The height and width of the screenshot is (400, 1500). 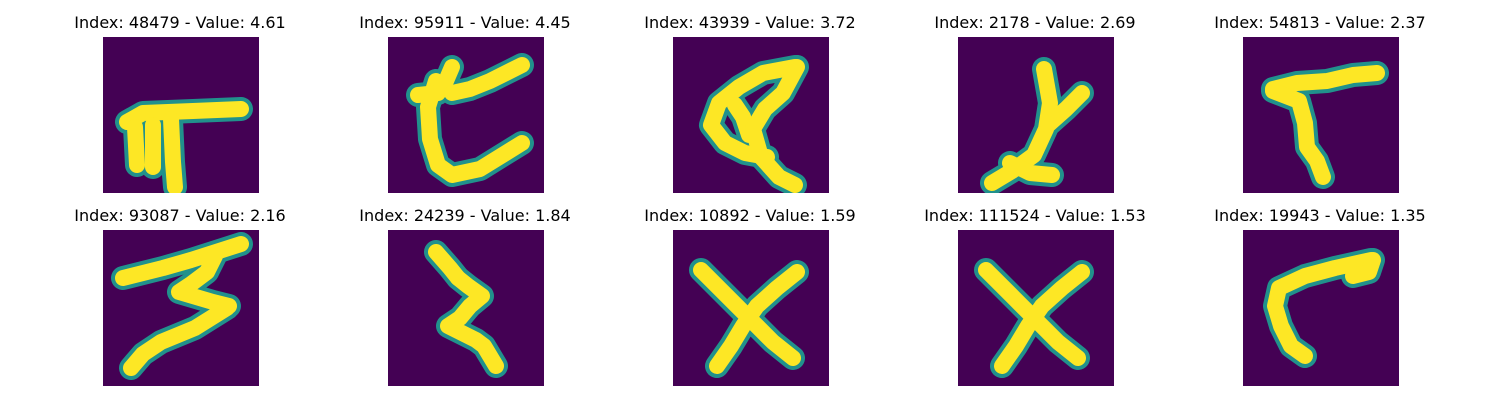 I want to click on image-panel: Index: 10892 - Value: 1.59, so click(x=750, y=298).